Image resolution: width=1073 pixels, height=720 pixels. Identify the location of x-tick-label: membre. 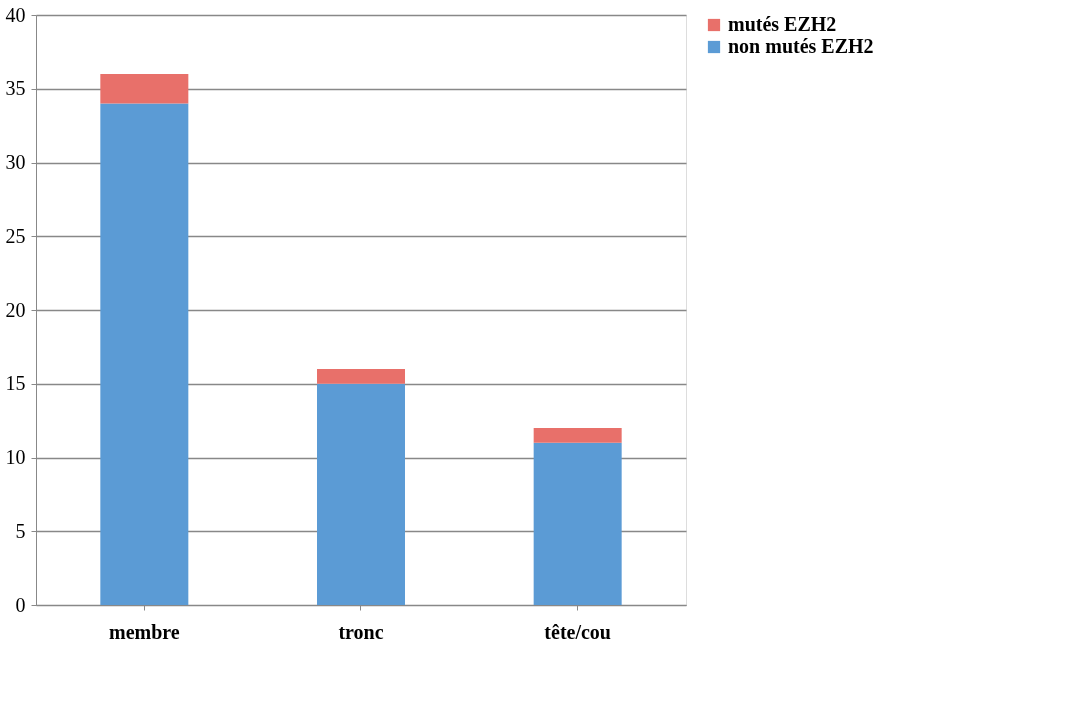
(144, 631).